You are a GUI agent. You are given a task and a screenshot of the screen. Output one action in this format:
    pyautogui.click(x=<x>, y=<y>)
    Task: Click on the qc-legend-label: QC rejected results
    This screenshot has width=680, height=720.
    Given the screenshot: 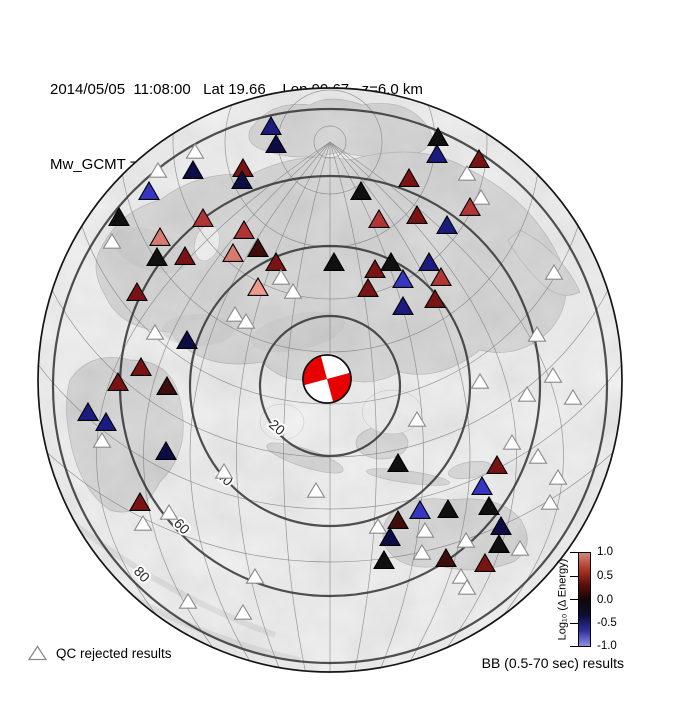 What is the action you would take?
    pyautogui.click(x=114, y=653)
    